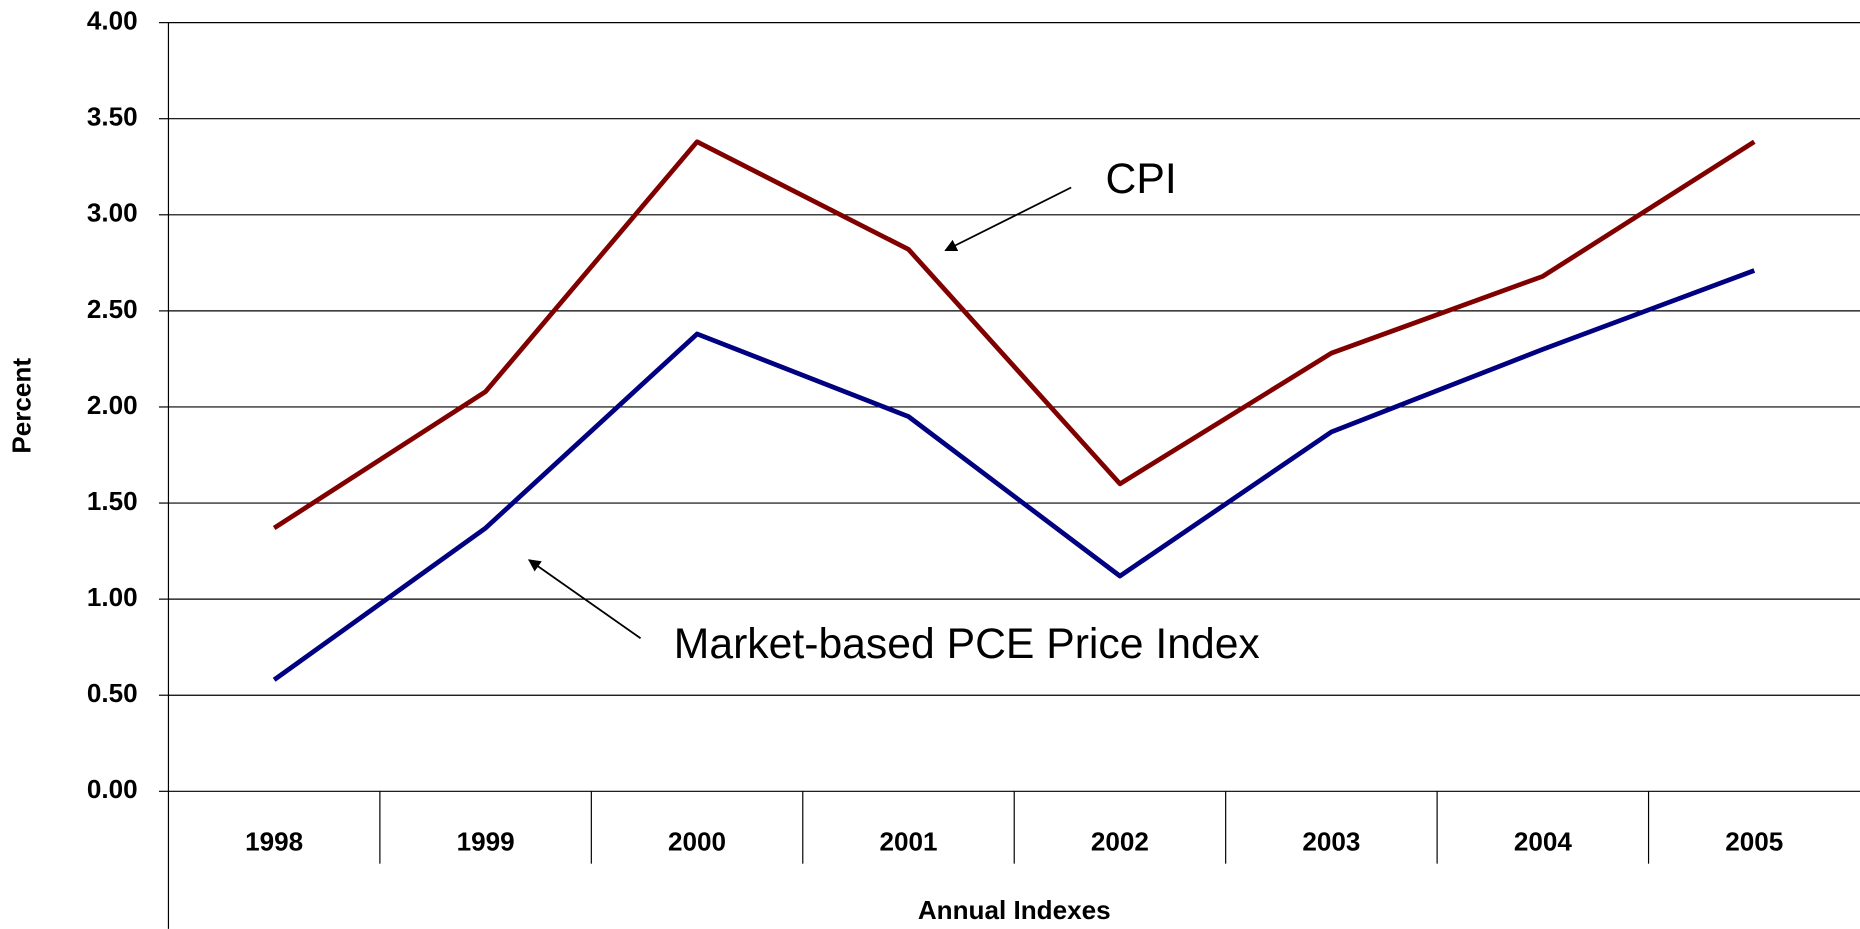  Describe the element at coordinates (1120, 841) in the screenshot. I see `x-tick-label: 2002` at that location.